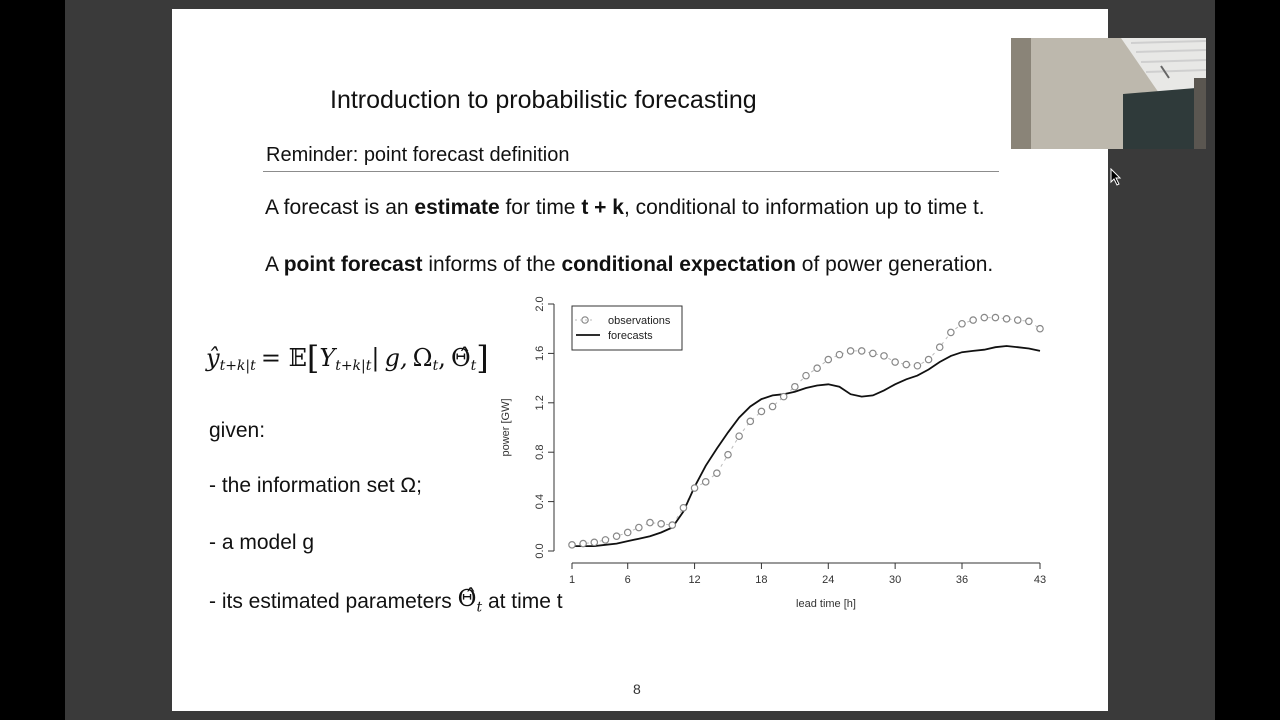 The width and height of the screenshot is (1280, 720). I want to click on y-tick-label: 1.6, so click(540, 353).